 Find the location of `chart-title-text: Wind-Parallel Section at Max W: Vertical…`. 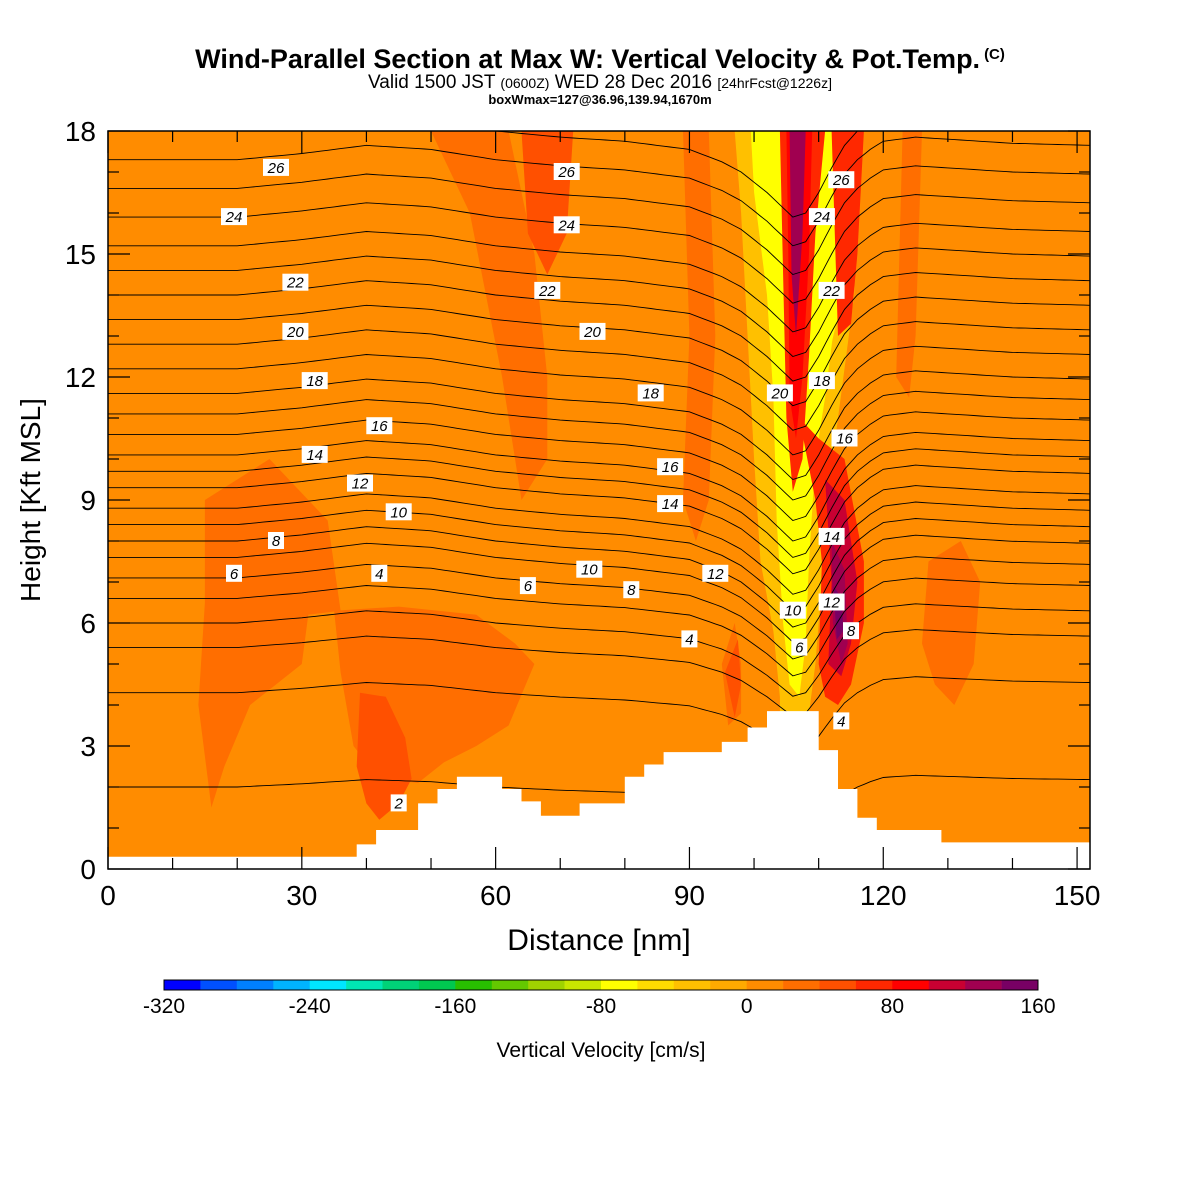

chart-title-text: Wind-Parallel Section at Max W: Vertical… is located at coordinates (588, 59).